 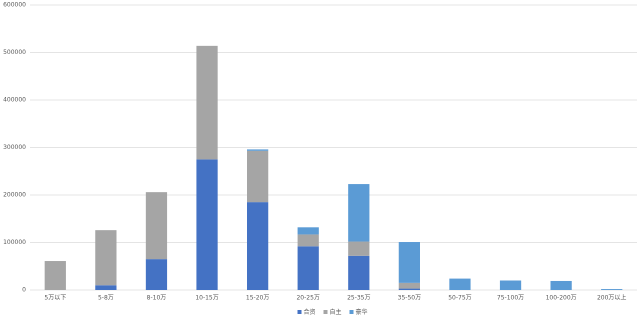 What do you see at coordinates (307, 298) in the screenshot?
I see `x-tick-label: 20-25万` at bounding box center [307, 298].